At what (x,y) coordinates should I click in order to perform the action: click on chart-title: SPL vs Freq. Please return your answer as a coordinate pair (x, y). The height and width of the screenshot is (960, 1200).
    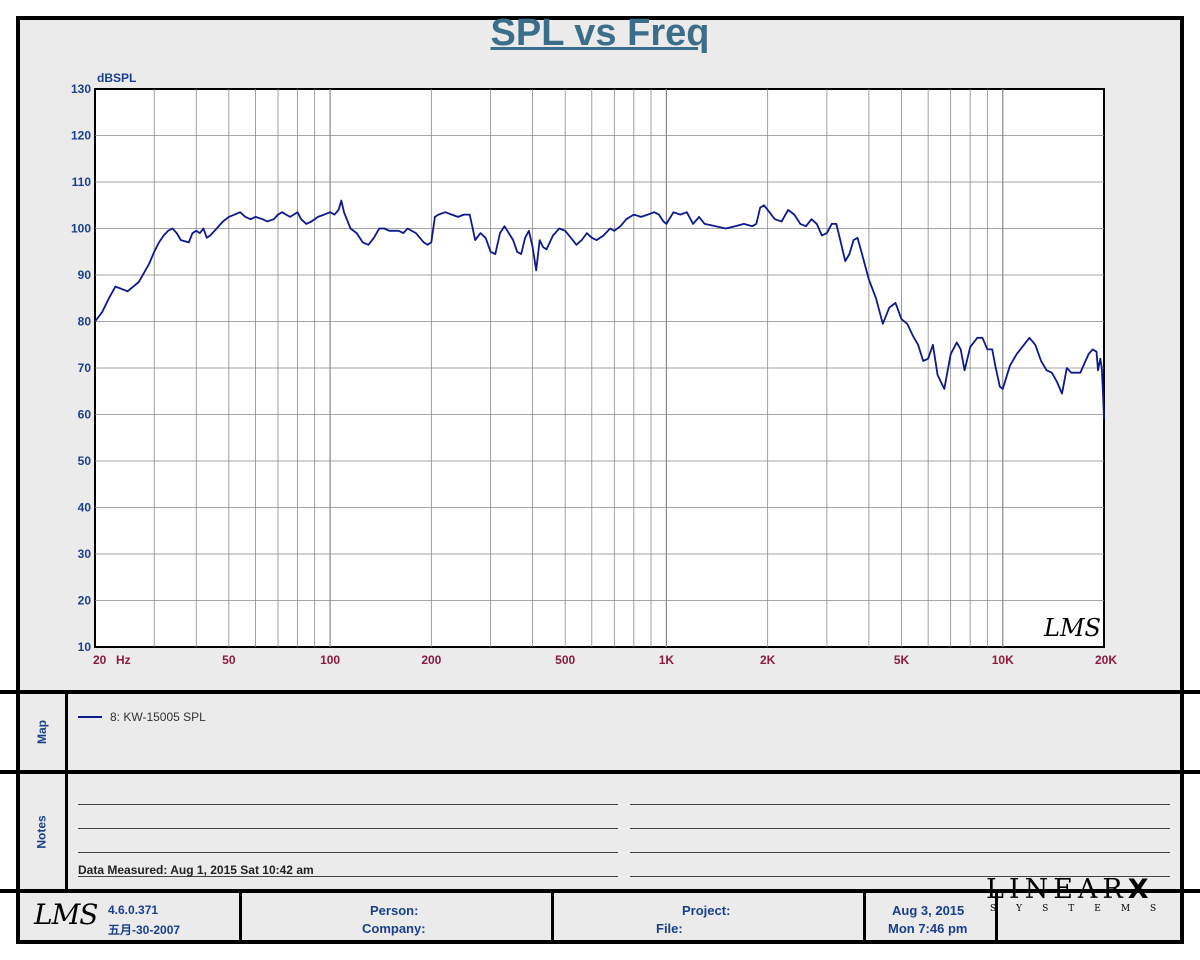
    Looking at the image, I should click on (600, 33).